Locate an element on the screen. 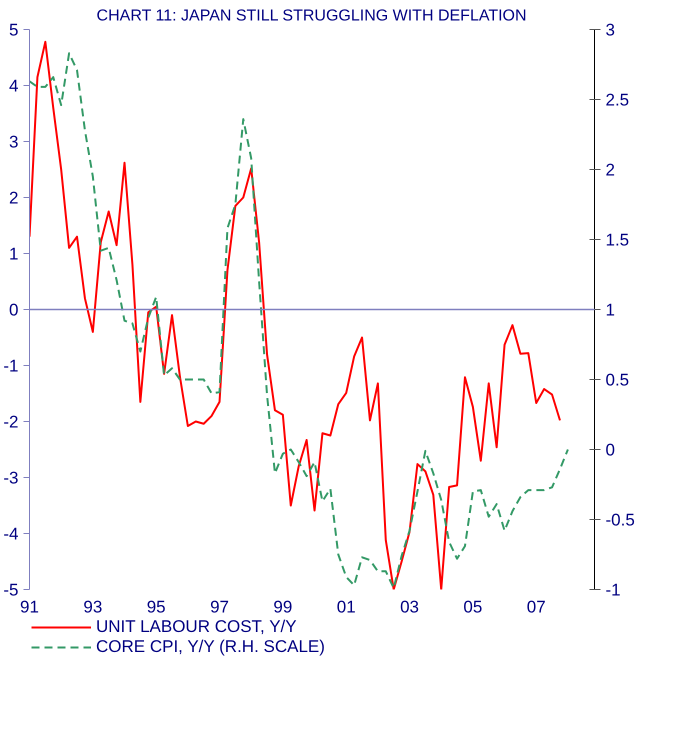  y2-tick-label: -0.5 is located at coordinates (620, 520).